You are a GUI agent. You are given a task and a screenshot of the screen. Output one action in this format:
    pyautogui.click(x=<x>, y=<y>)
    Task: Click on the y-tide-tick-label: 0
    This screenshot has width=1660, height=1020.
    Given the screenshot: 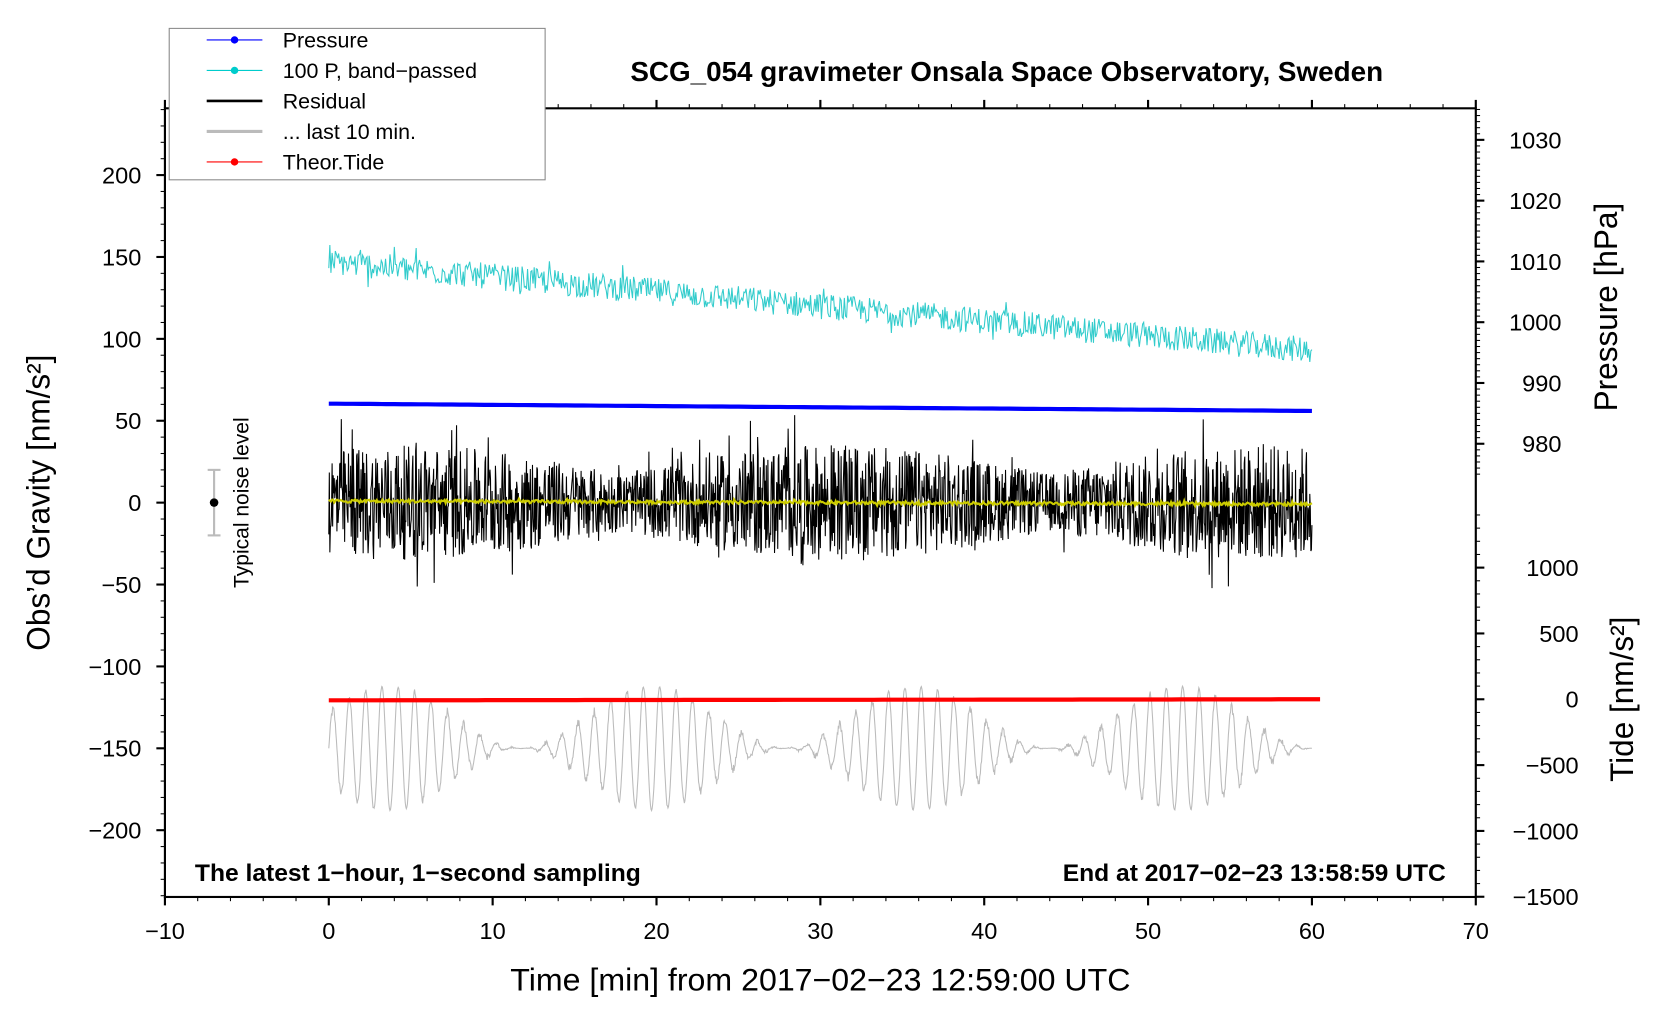 What is the action you would take?
    pyautogui.click(x=1572, y=700)
    